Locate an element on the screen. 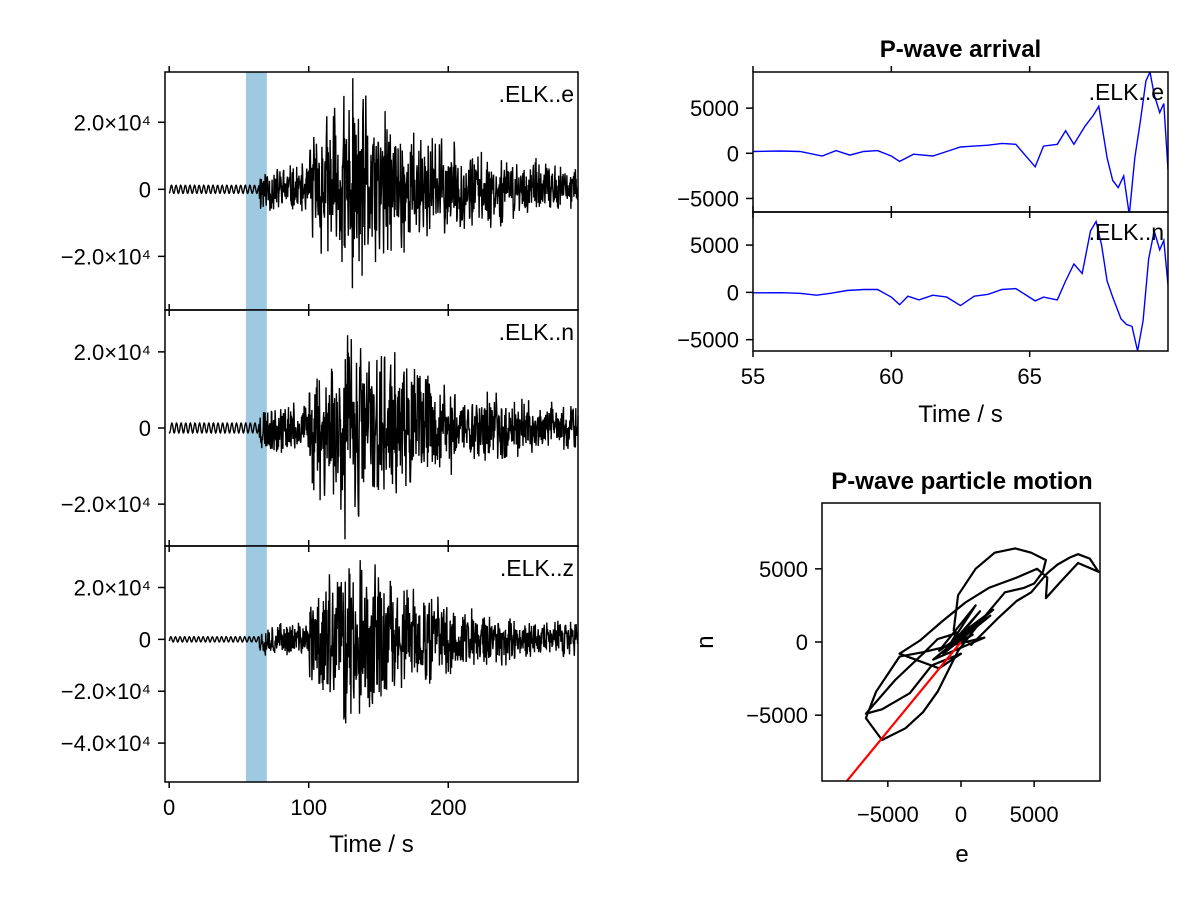 This screenshot has width=1200, height=900. waveform-panel-elke: 2.0×10⁴ 0 −2.0×10⁴ .ELK..e is located at coordinates (320, 191).